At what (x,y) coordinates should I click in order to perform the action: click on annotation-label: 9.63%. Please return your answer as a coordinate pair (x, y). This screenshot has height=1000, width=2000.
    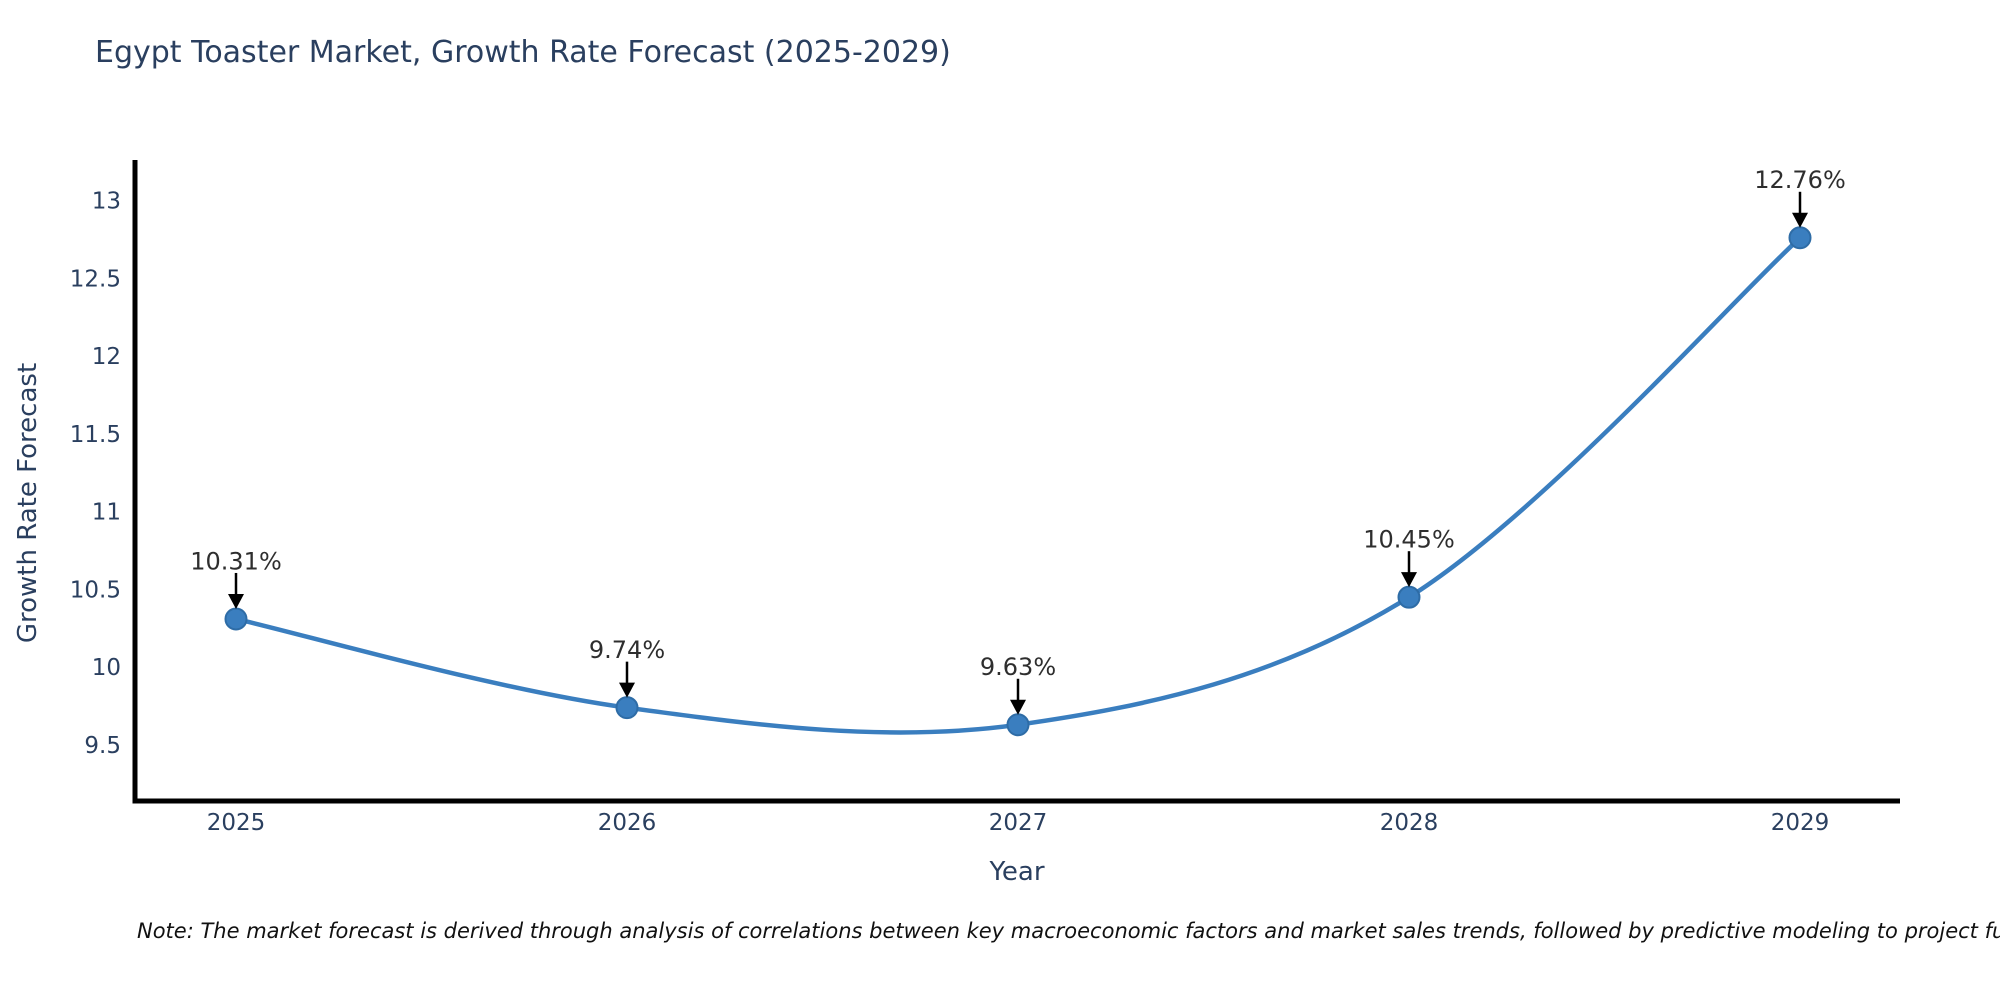
    Looking at the image, I should click on (1018, 667).